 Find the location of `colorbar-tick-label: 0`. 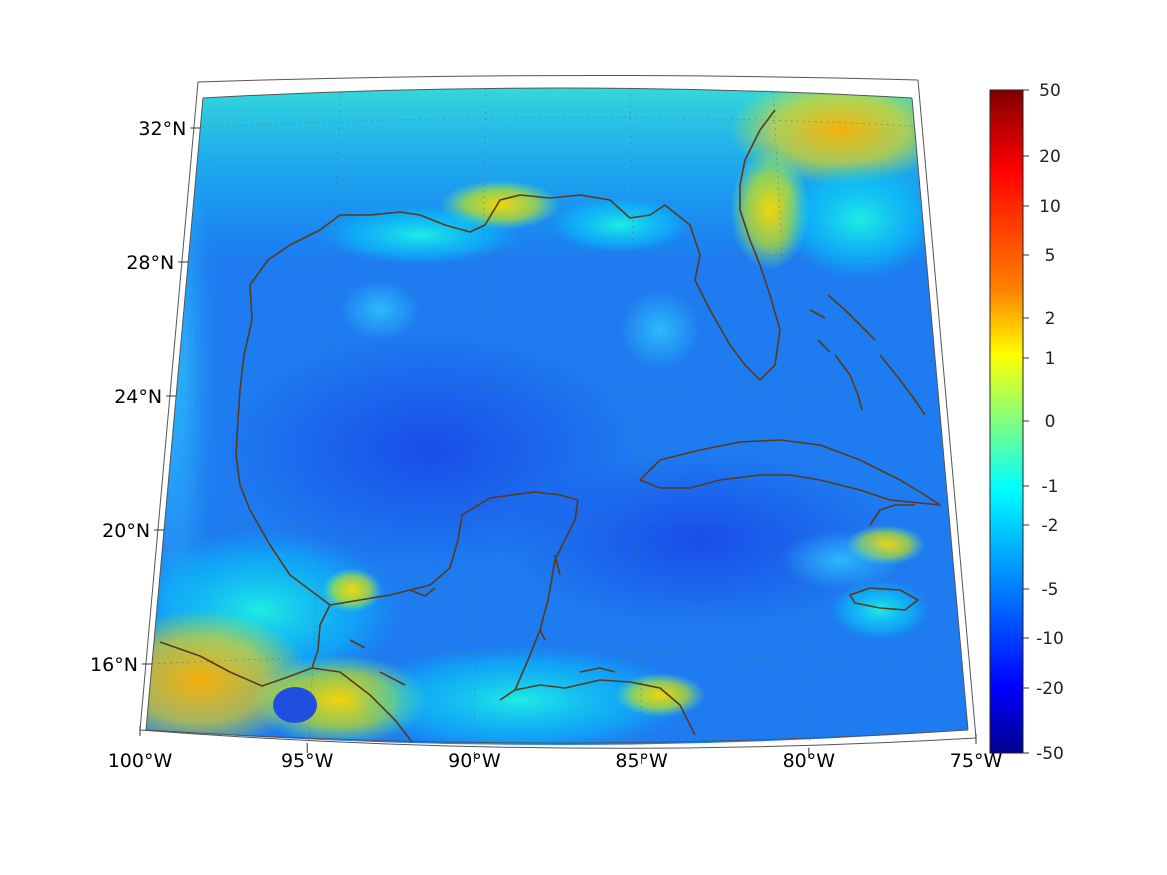

colorbar-tick-label: 0 is located at coordinates (1050, 422).